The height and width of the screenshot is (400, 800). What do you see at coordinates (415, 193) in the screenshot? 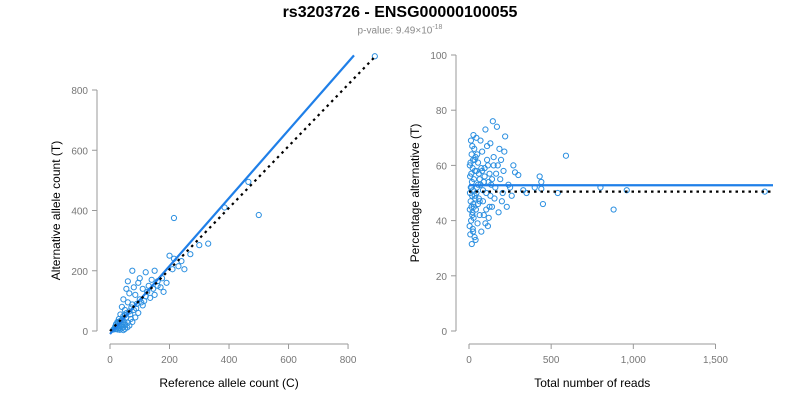
I see `right-y-axis-label: Percentage alternative (T)` at bounding box center [415, 193].